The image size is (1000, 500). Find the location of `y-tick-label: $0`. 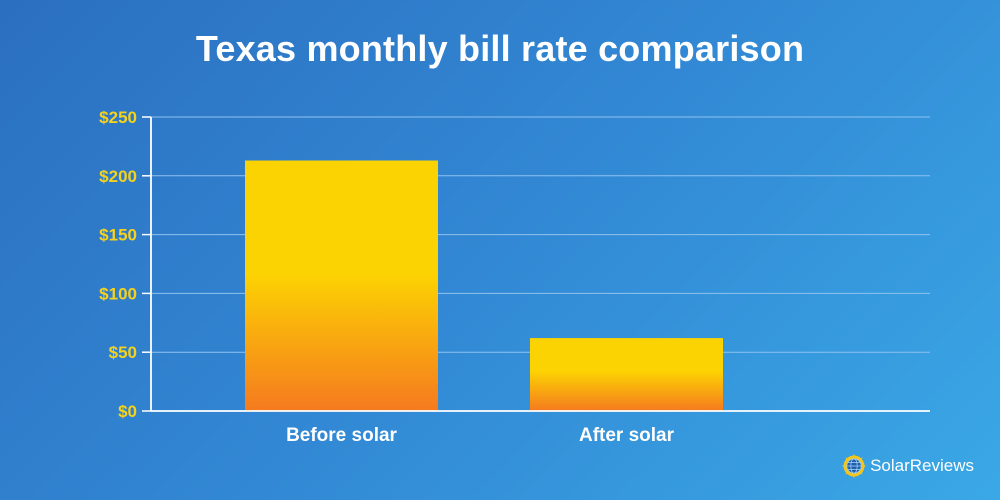

y-tick-label: $0 is located at coordinates (127, 411).